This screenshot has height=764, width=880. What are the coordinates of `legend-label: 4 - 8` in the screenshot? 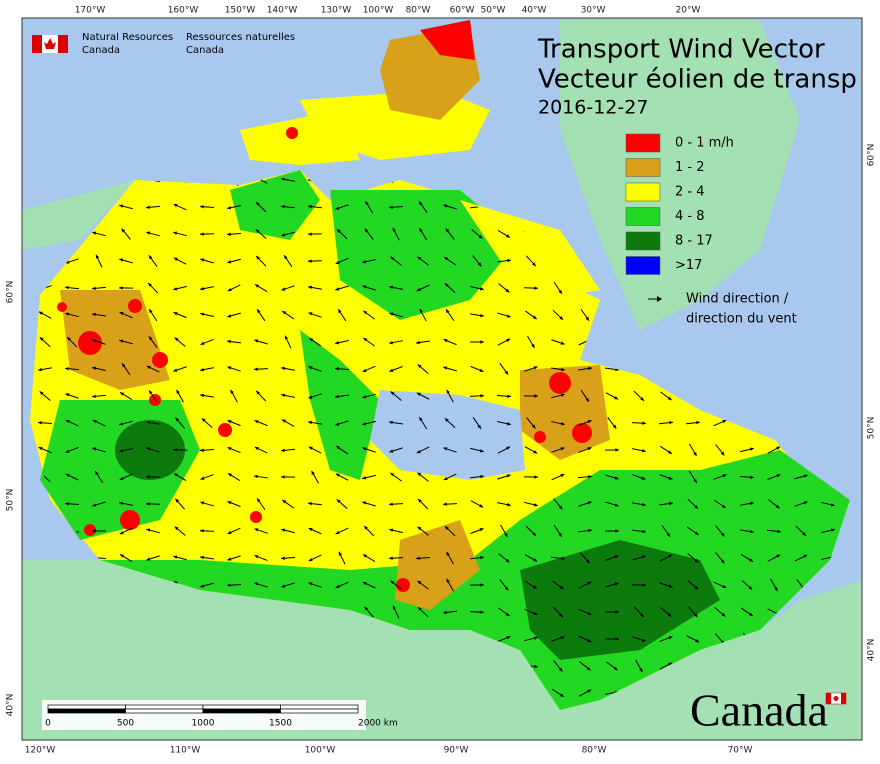 It's located at (690, 216).